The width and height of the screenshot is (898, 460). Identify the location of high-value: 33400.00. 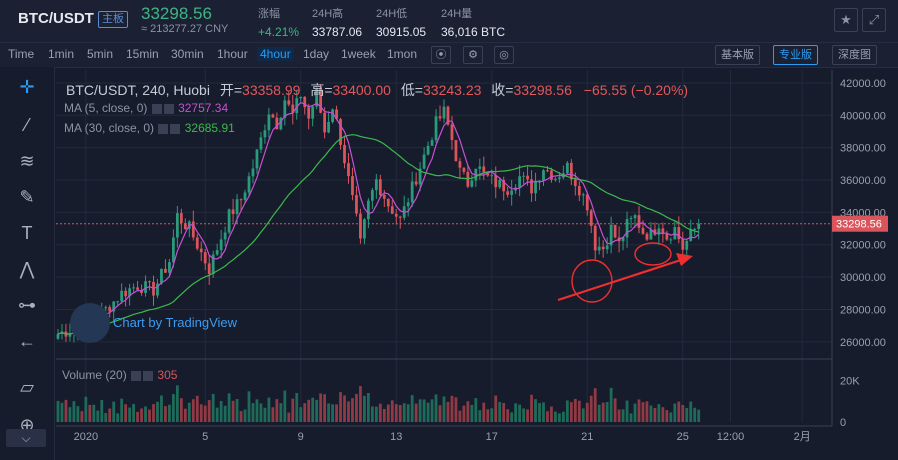
(361, 90).